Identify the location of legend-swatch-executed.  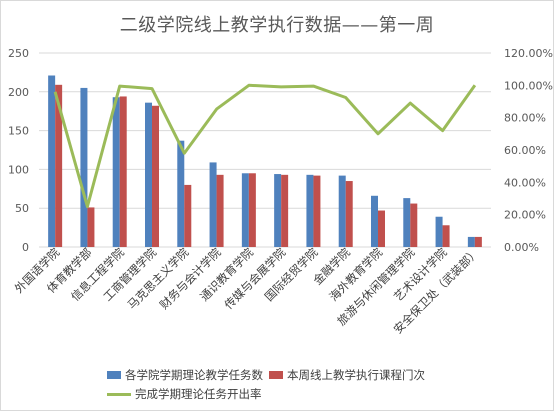
(276, 375).